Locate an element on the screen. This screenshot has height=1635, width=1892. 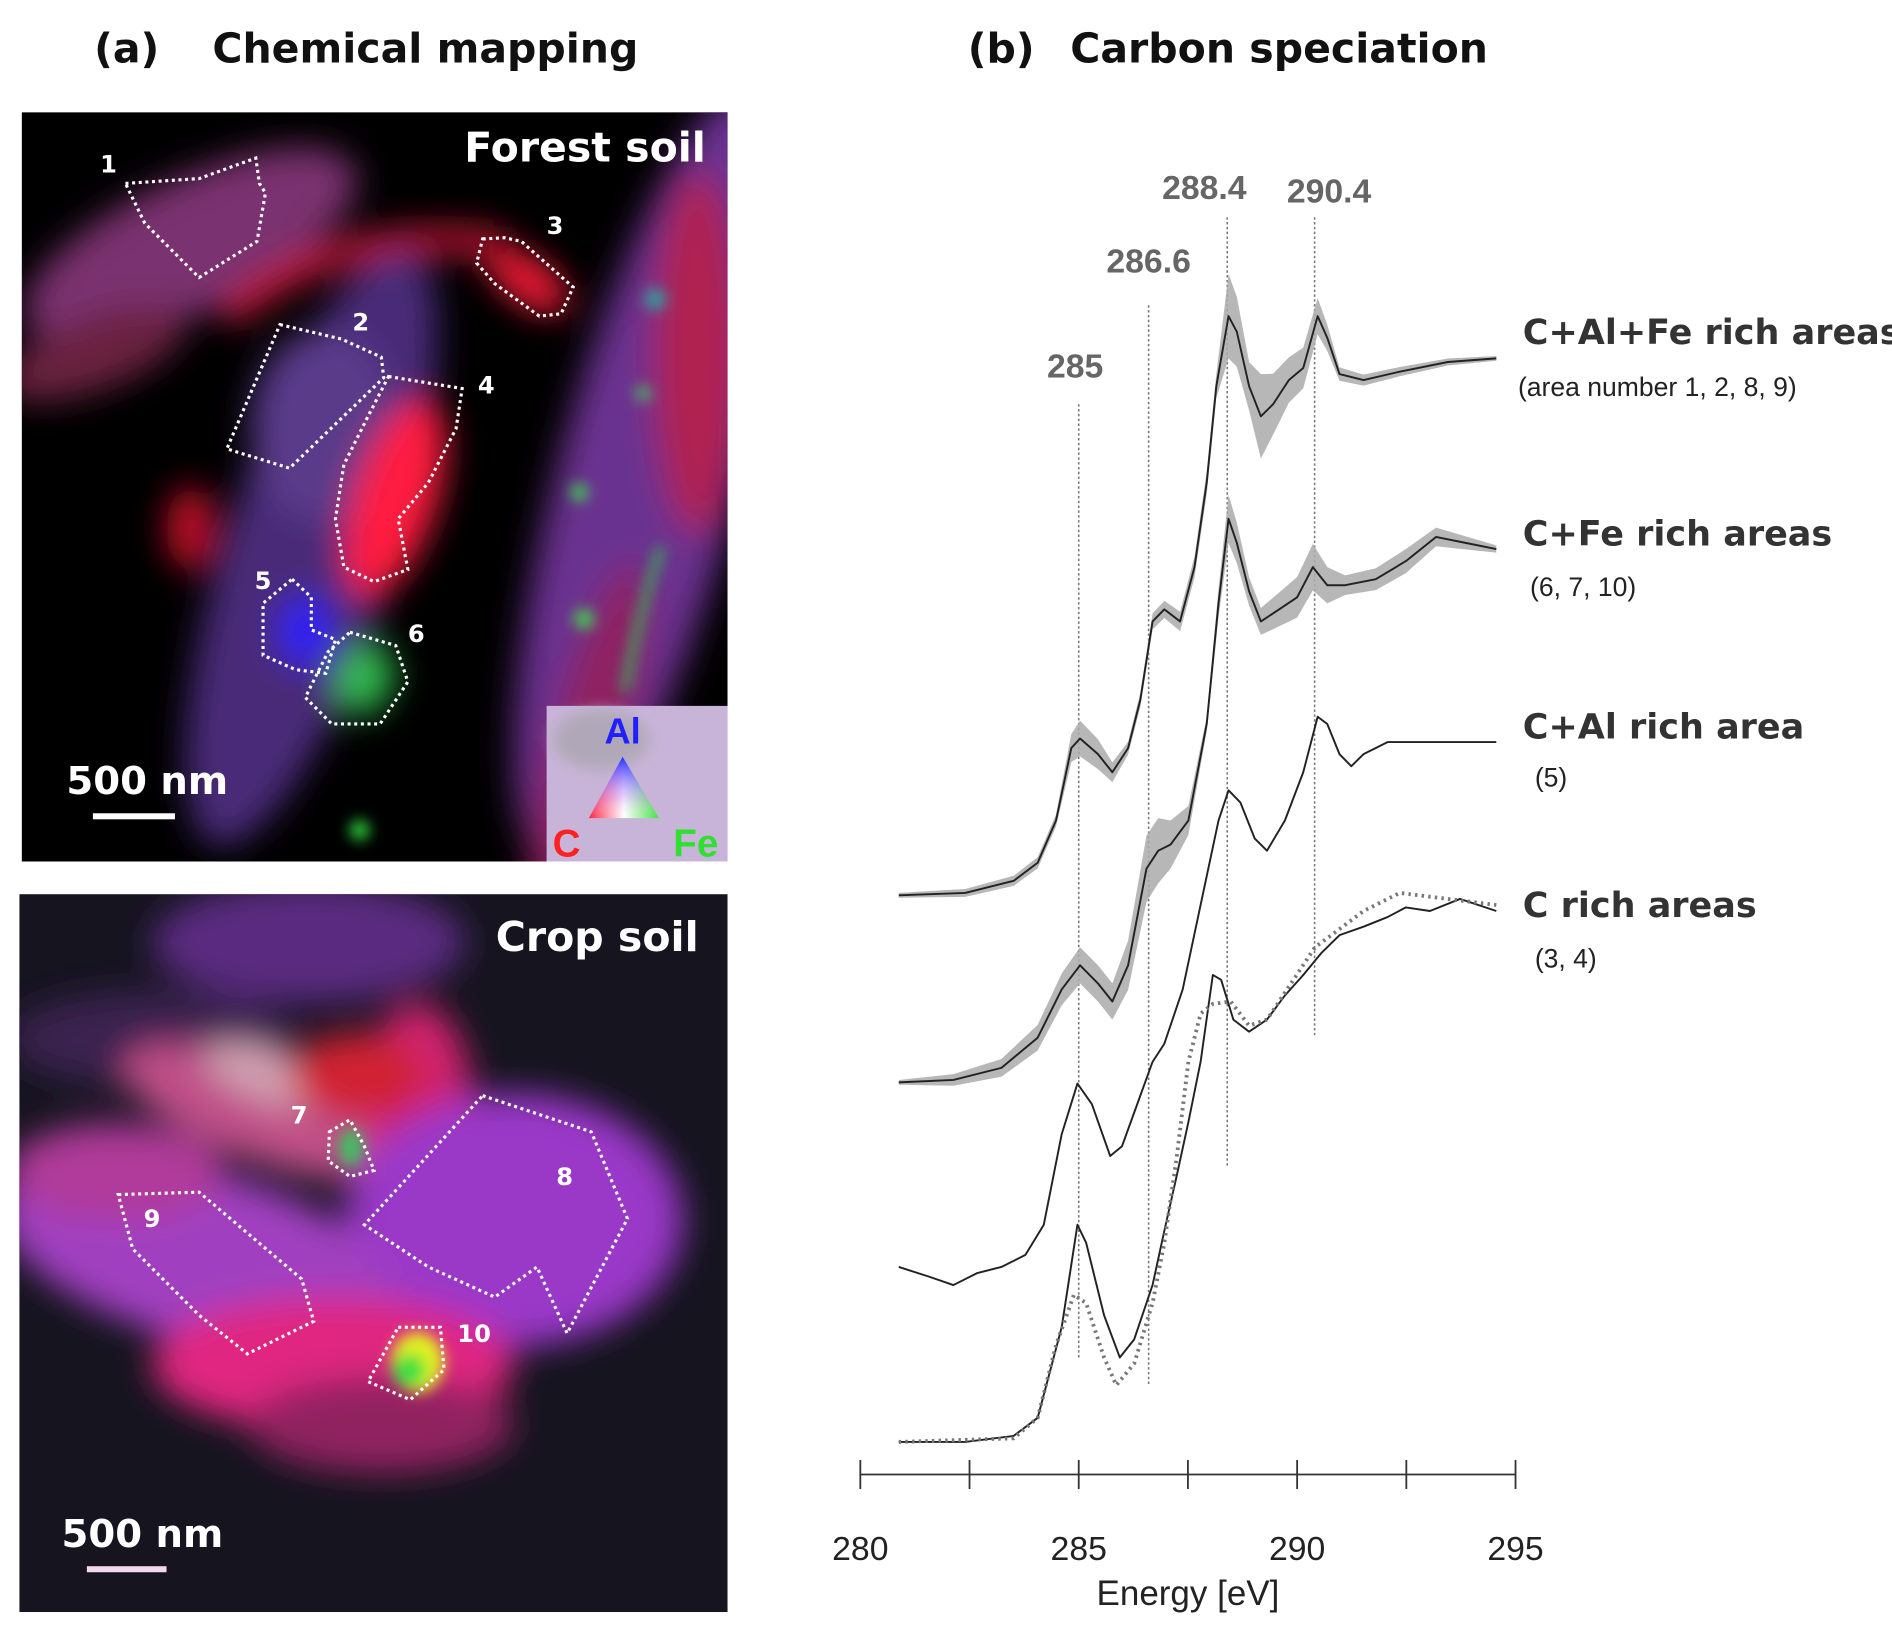
legend-fe: Fe is located at coordinates (695, 844).